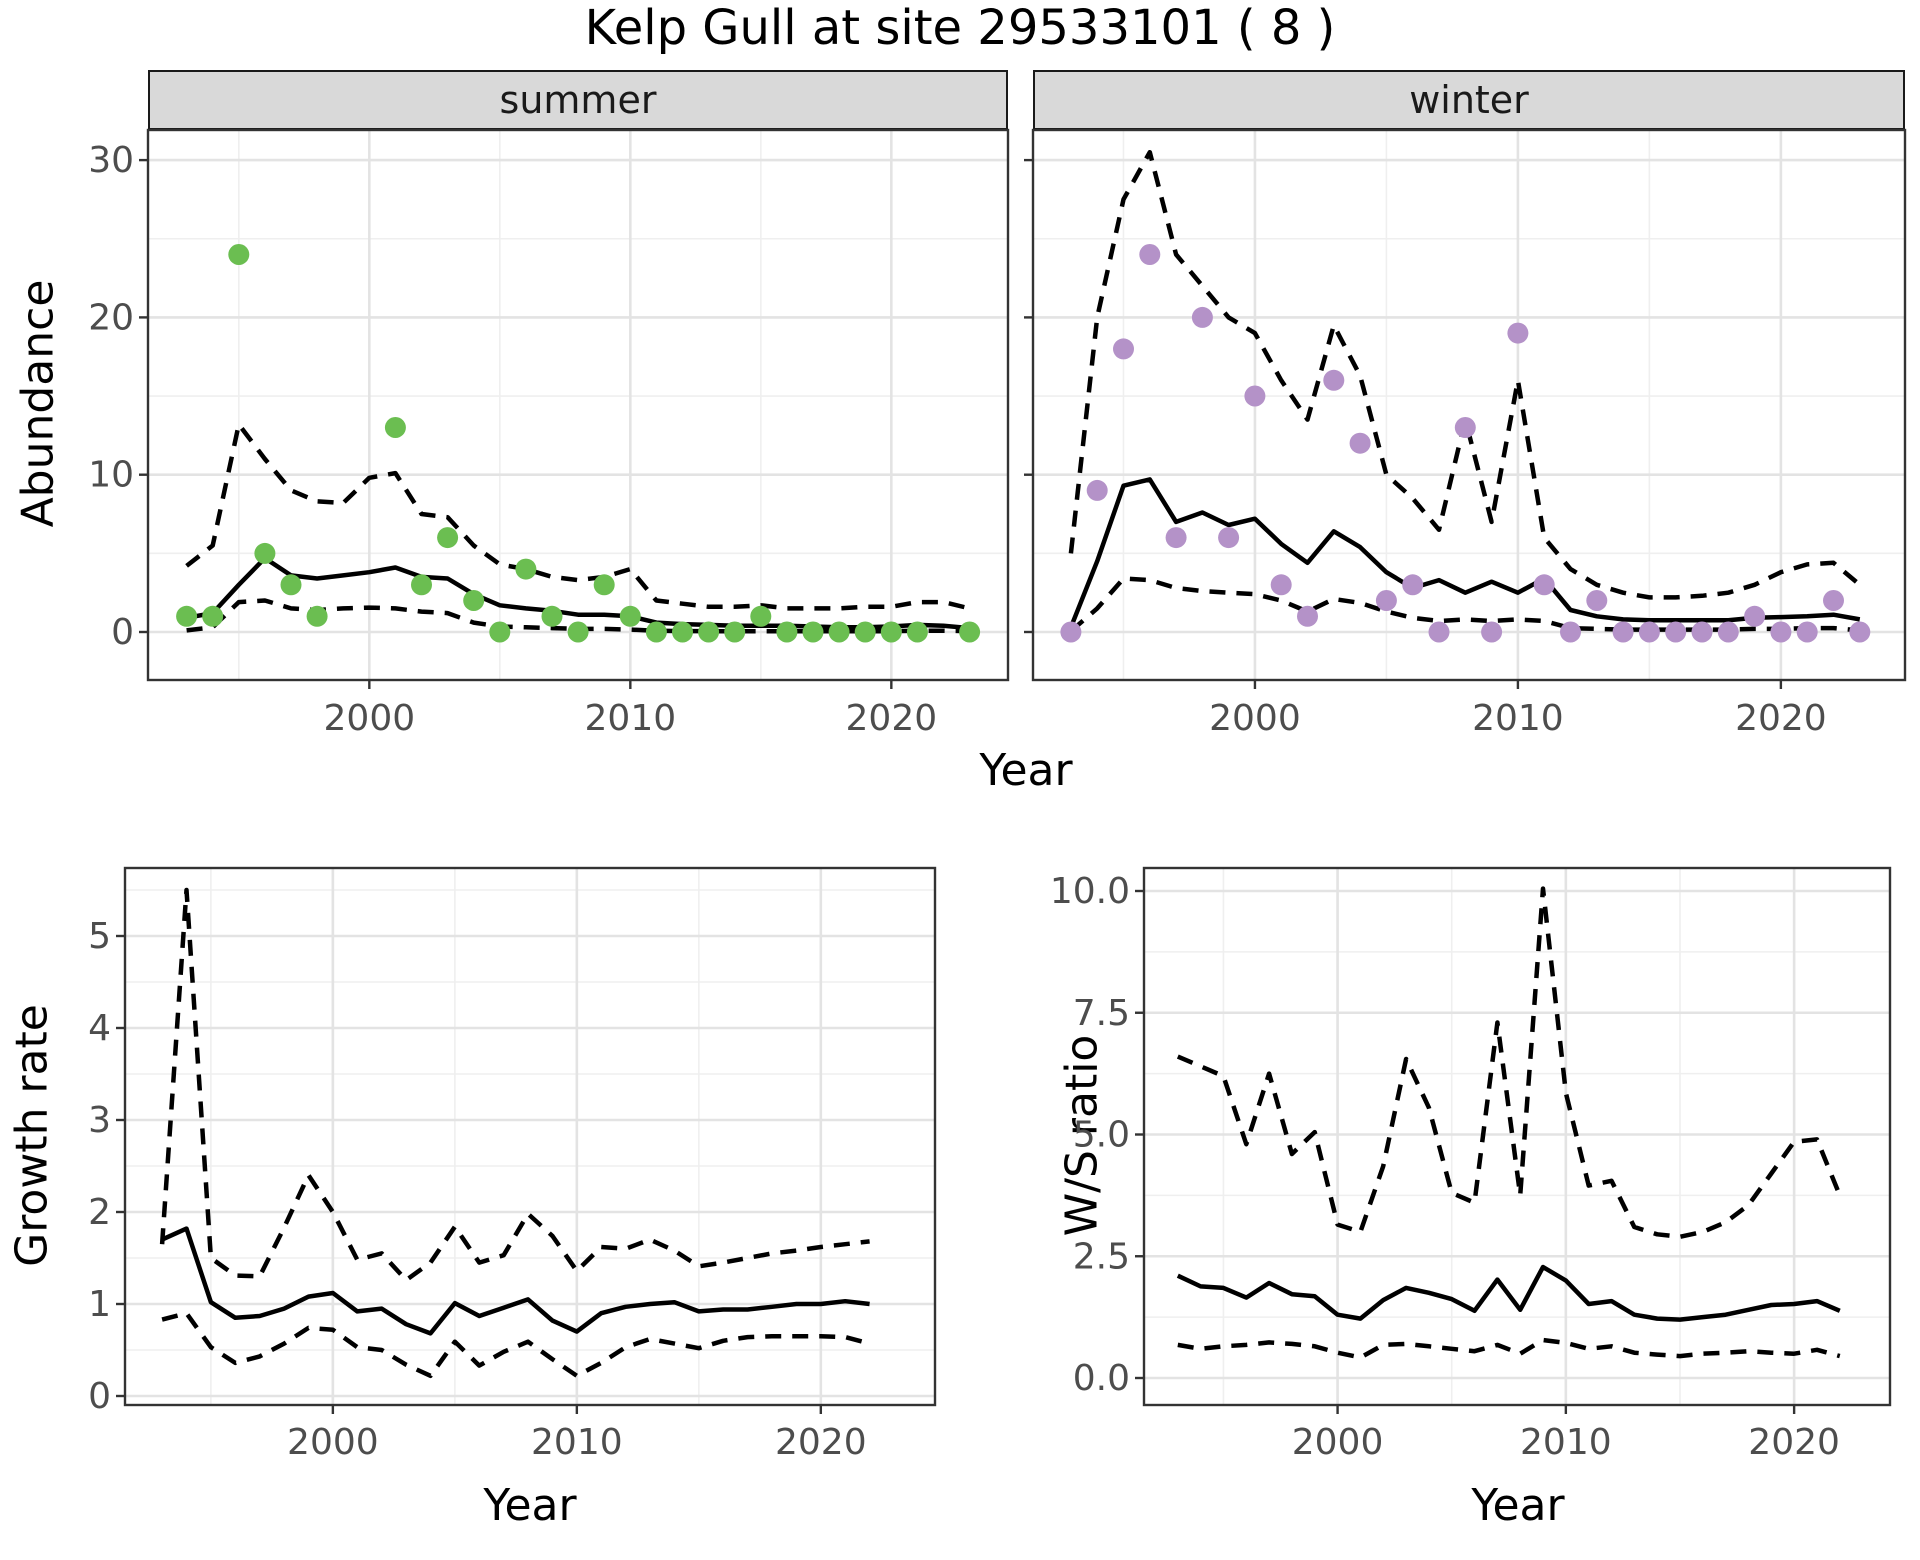 The width and height of the screenshot is (1920, 1560). What do you see at coordinates (1090, 891) in the screenshot?
I see `y-tick-label: 10.0` at bounding box center [1090, 891].